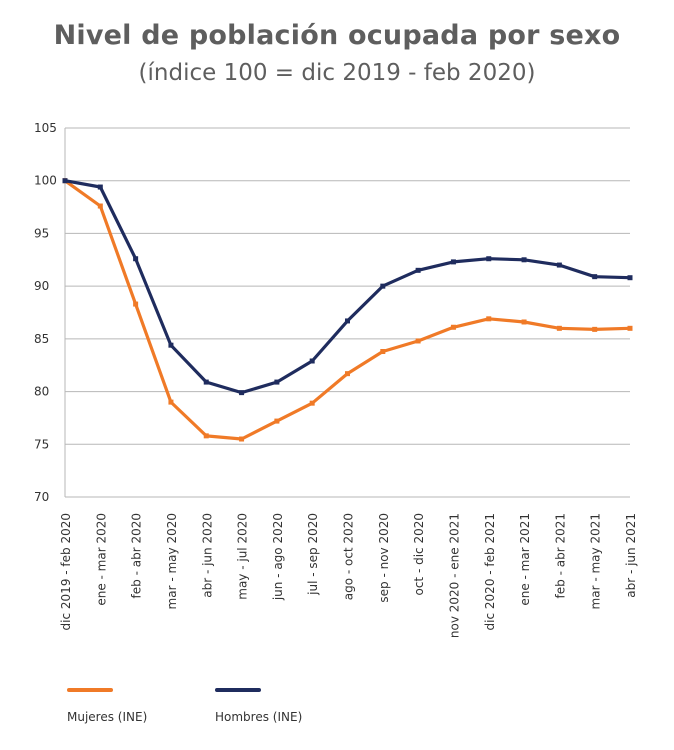 Image resolution: width=674 pixels, height=750 pixels. I want to click on y-tick-label: 100, so click(45, 181).